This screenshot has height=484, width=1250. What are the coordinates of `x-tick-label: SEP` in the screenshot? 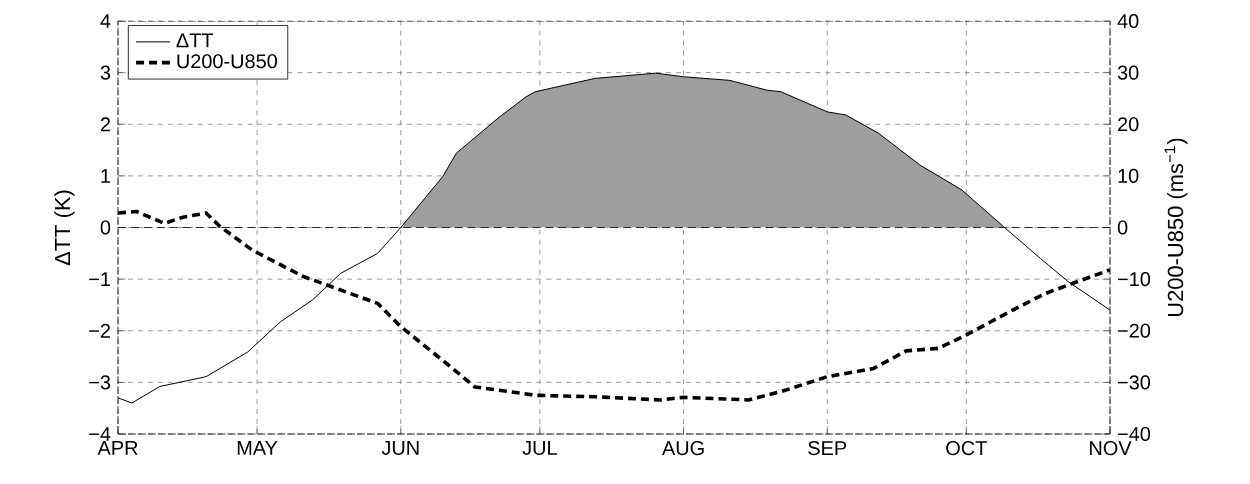 It's located at (827, 448).